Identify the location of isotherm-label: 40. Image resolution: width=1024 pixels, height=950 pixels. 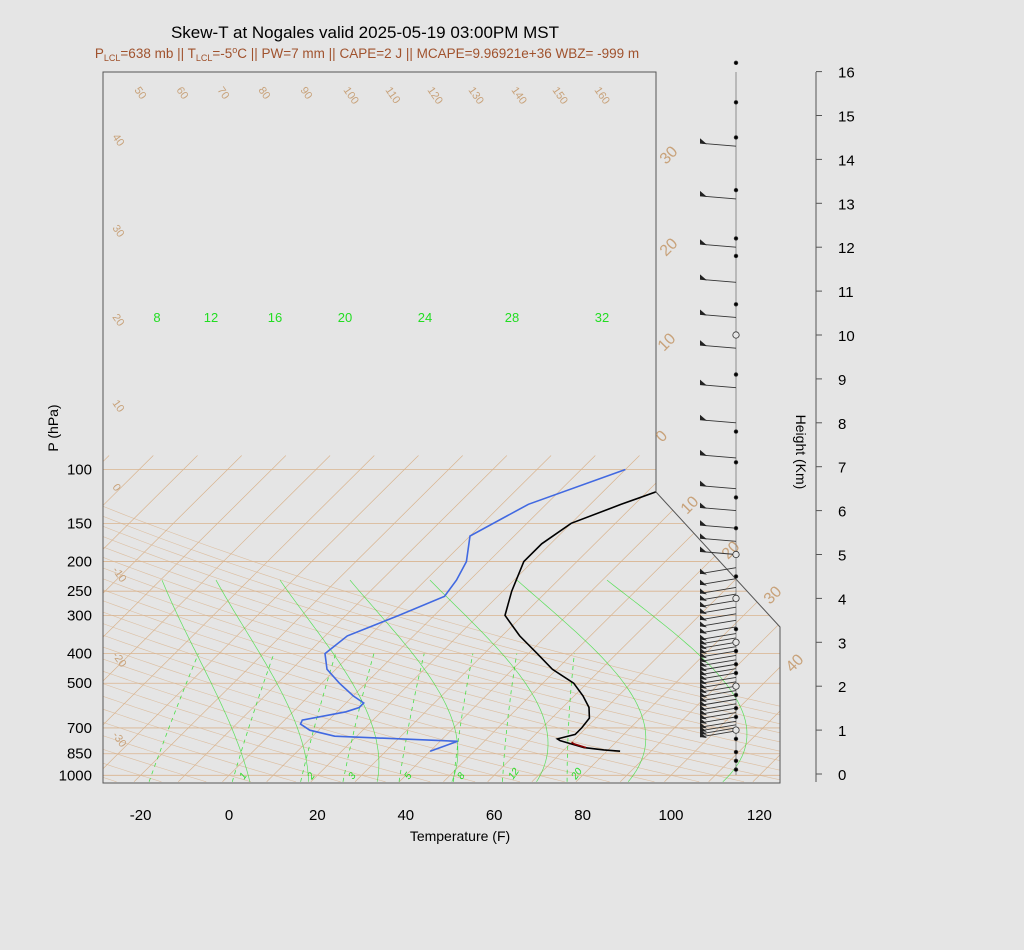
(118, 140).